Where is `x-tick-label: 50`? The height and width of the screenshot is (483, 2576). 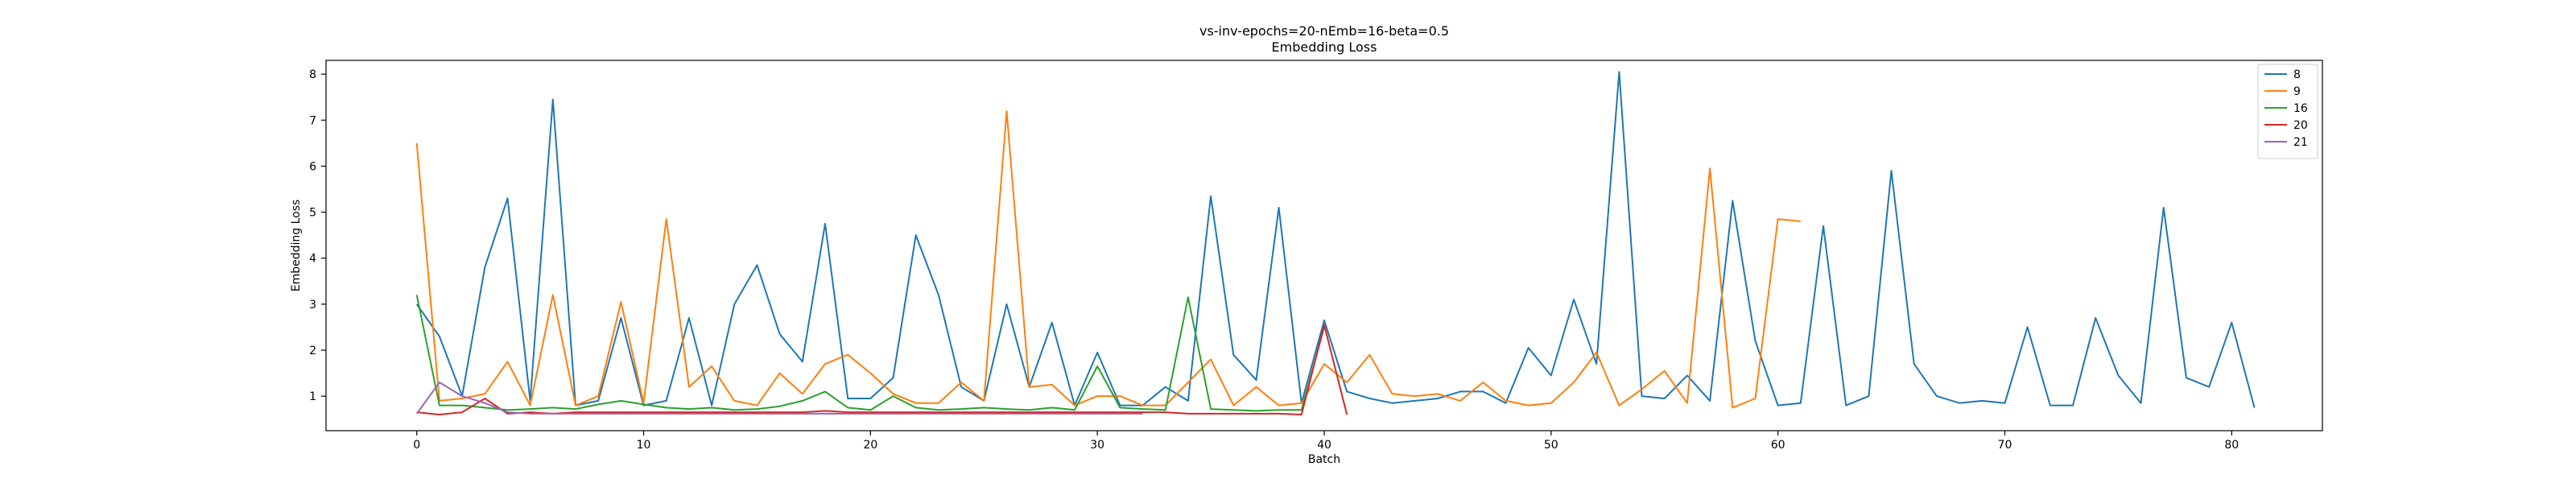 x-tick-label: 50 is located at coordinates (1551, 445).